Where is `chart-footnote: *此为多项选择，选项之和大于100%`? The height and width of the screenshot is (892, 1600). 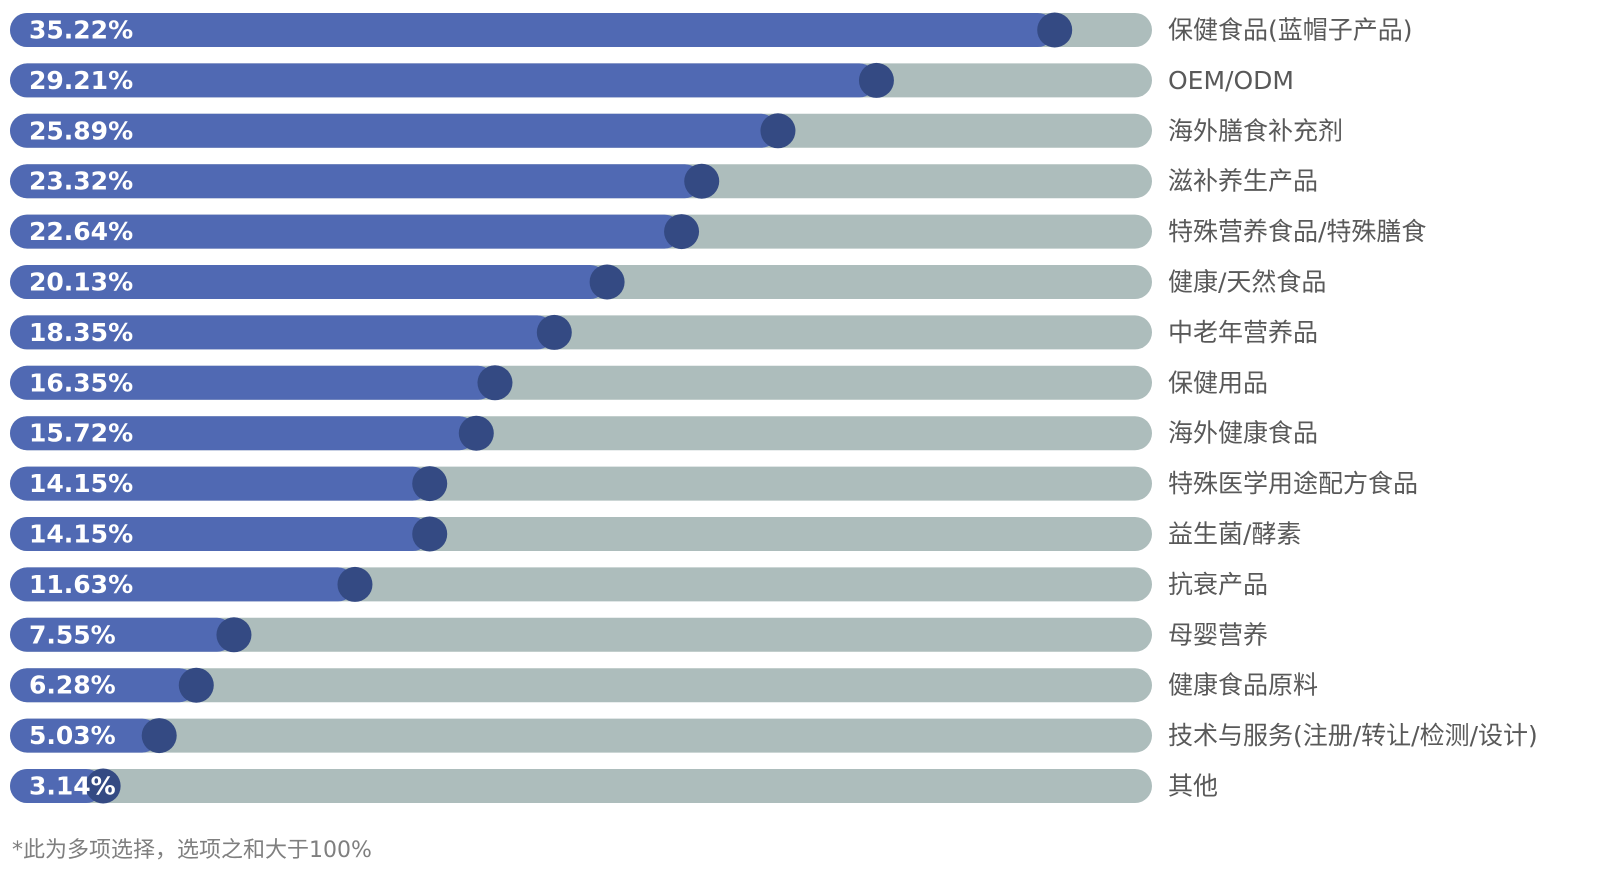 chart-footnote: *此为多项选择，选项之和大于100% is located at coordinates (192, 850).